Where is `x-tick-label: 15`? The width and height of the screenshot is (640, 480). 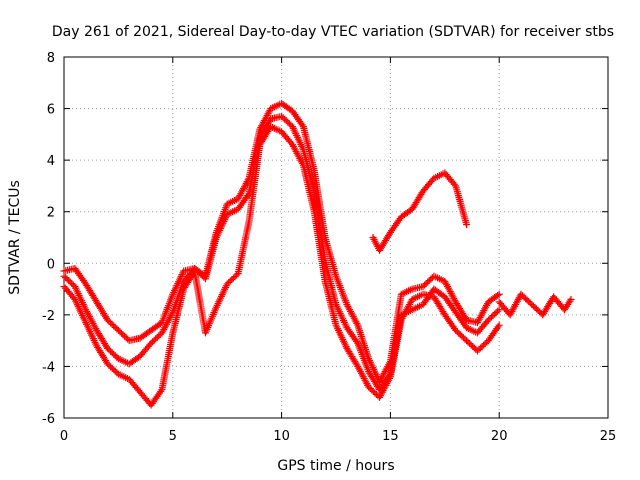
x-tick-label: 15 is located at coordinates (390, 436).